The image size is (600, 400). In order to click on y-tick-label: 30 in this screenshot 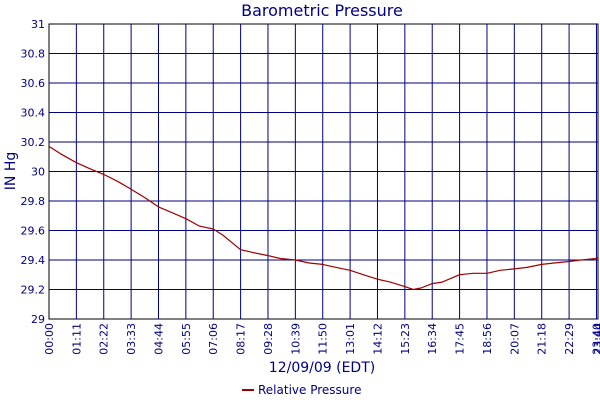, I will do `click(38, 172)`.